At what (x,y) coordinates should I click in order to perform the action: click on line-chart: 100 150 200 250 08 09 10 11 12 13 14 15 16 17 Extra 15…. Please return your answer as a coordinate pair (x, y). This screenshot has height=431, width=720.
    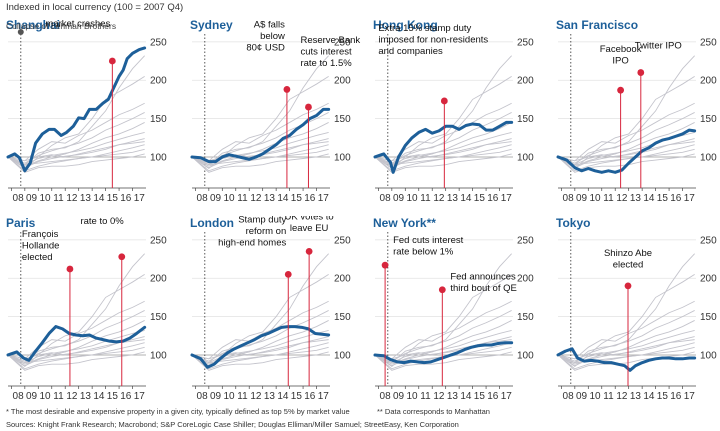
    Looking at the image, I should click on (453, 113).